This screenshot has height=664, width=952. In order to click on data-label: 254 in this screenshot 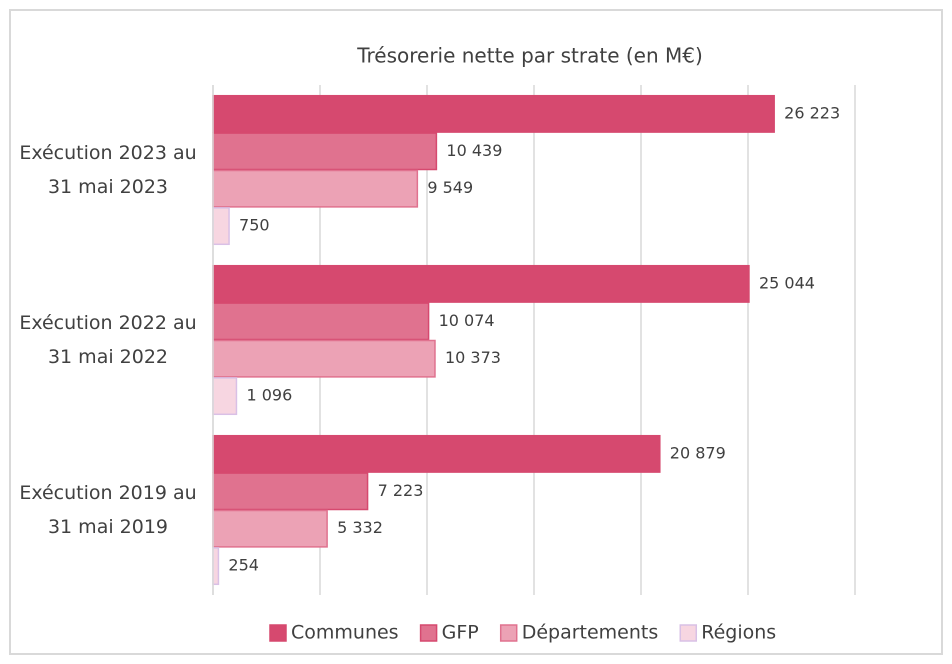, I will do `click(243, 565)`.